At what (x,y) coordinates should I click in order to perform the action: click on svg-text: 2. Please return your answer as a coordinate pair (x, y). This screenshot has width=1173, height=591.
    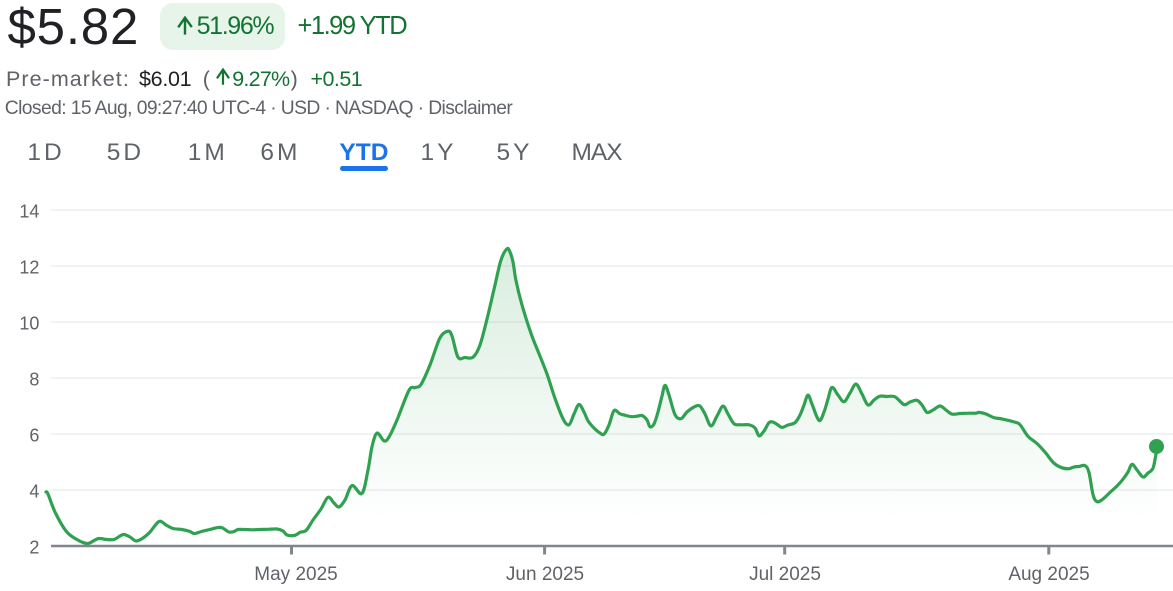
    Looking at the image, I should click on (34, 548).